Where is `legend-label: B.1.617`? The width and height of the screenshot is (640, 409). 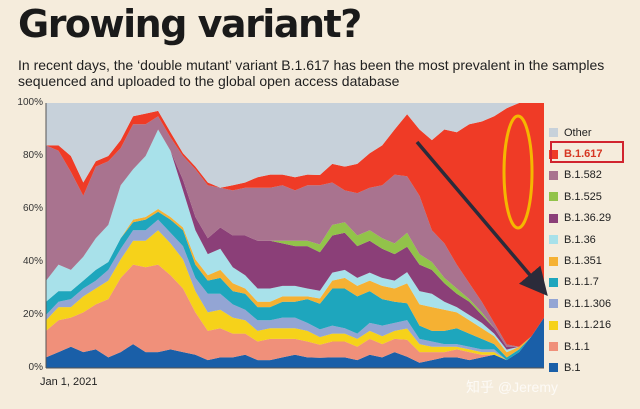
legend-label: B.1.617 is located at coordinates (583, 154).